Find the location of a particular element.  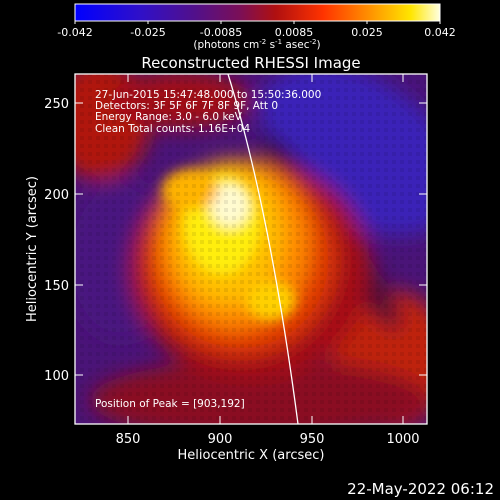

svg-text:27-Jun-2015 15:47:48.000 to 15: 27-Jun-2015 15:47:48.000 to 15:50:36.000 is located at coordinates (208, 95).